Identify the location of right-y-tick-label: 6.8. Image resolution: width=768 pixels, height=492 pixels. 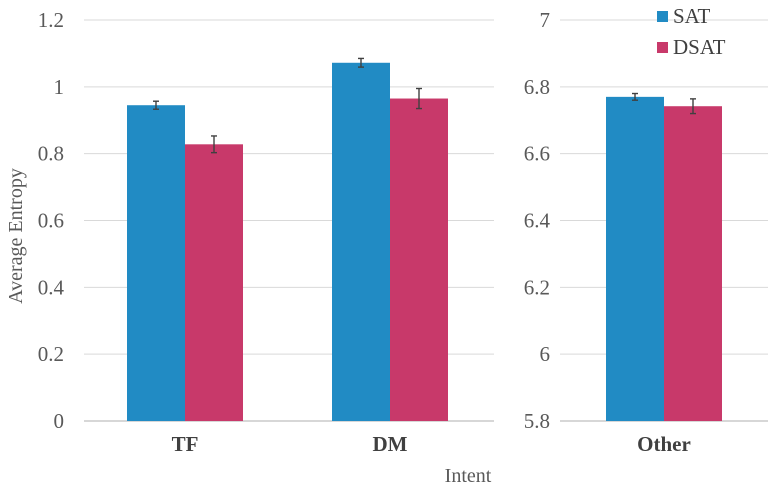
(537, 87).